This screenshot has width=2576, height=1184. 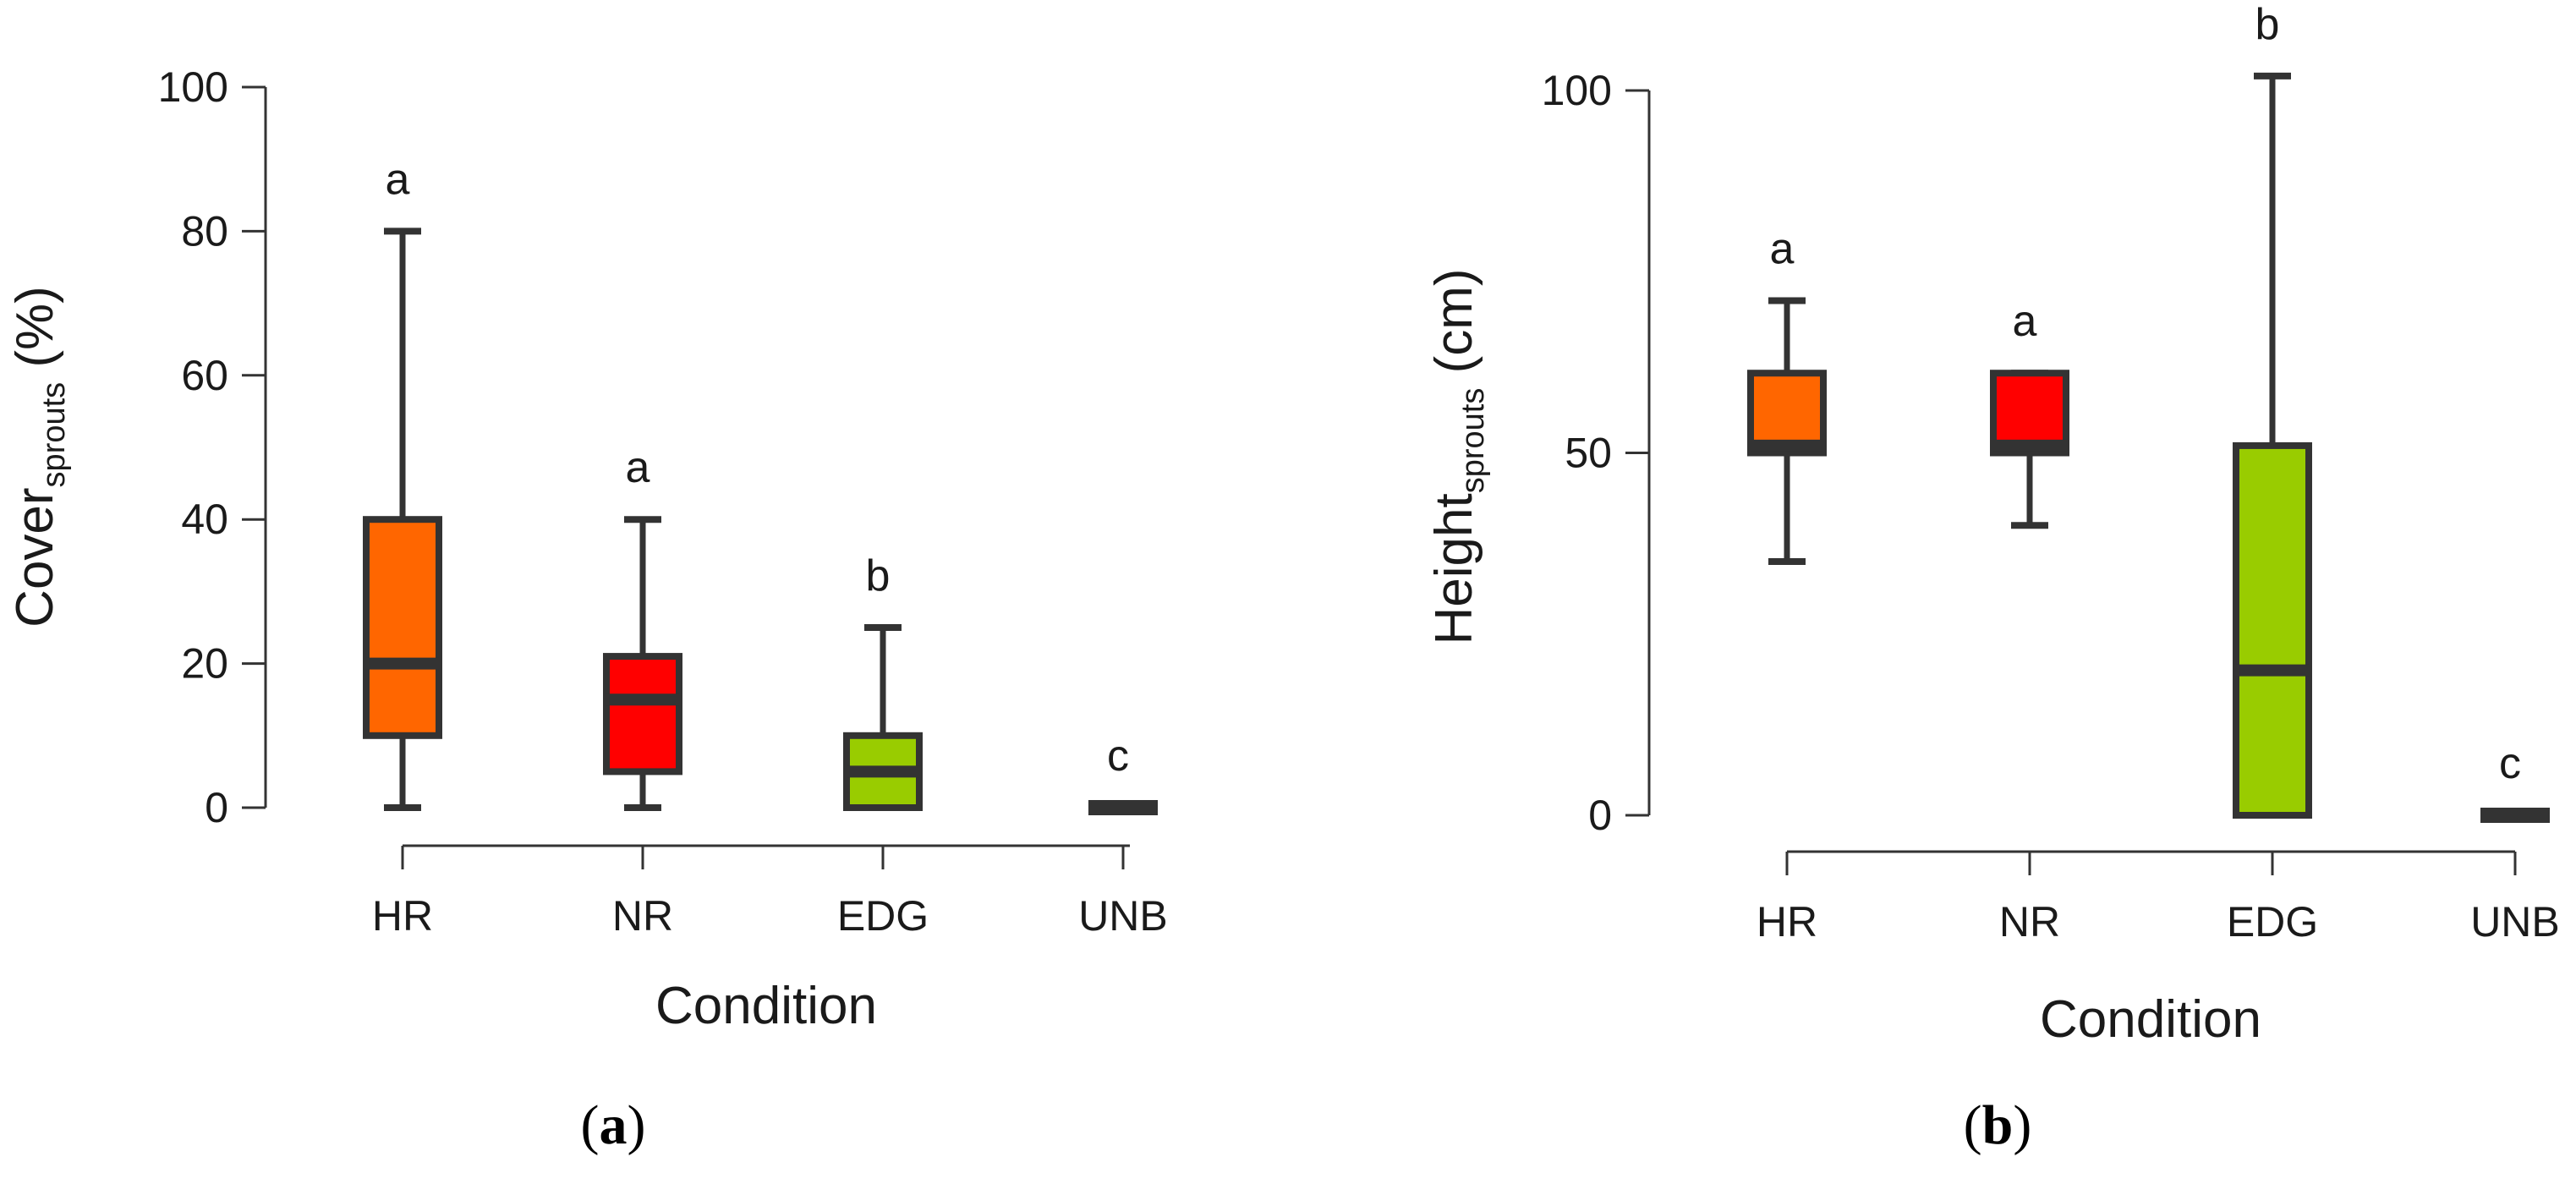 I want to click on y-axis-label: Heightsprouts (cm), so click(x=1458, y=456).